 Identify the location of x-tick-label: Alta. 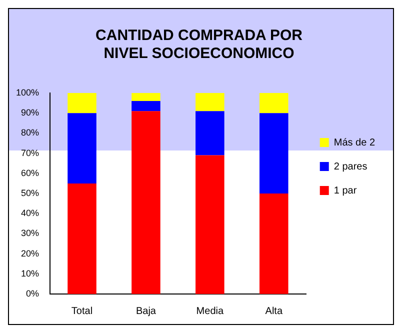
(274, 311).